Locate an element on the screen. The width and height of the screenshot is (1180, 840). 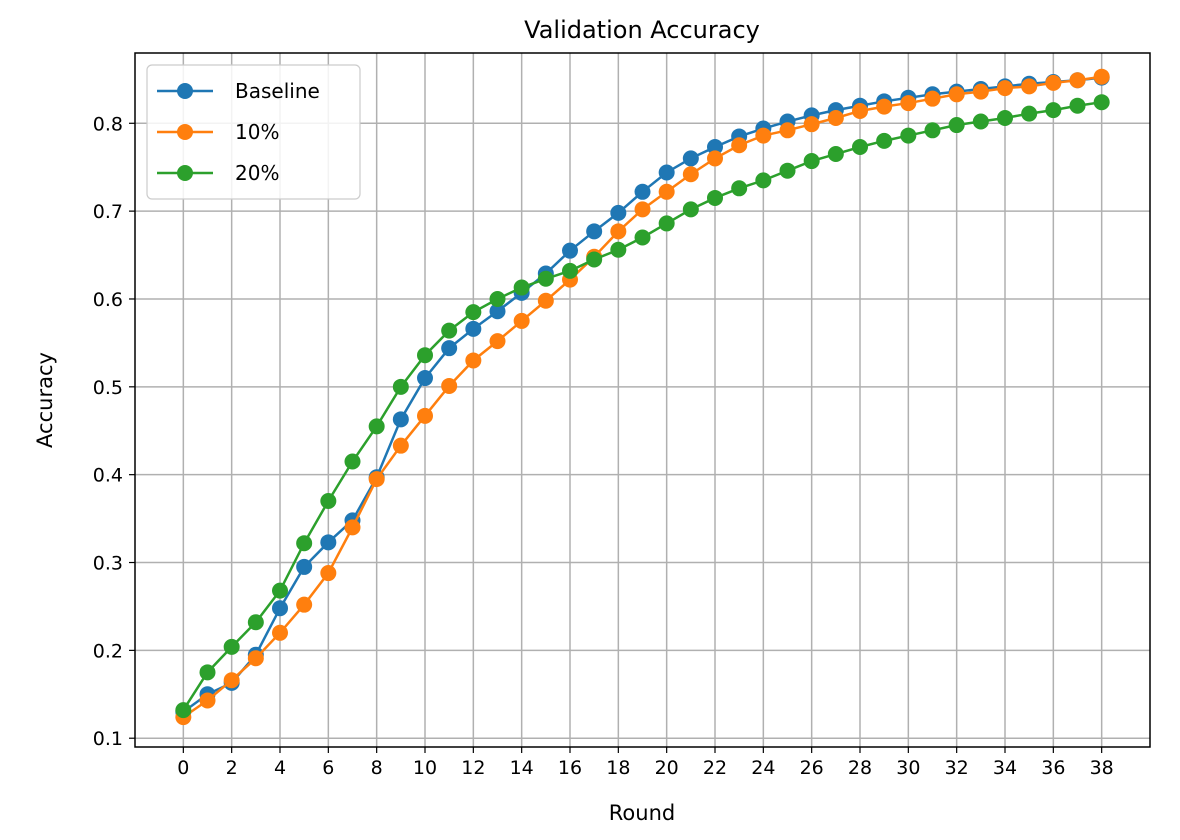
x-tick-label: 32 is located at coordinates (957, 768).